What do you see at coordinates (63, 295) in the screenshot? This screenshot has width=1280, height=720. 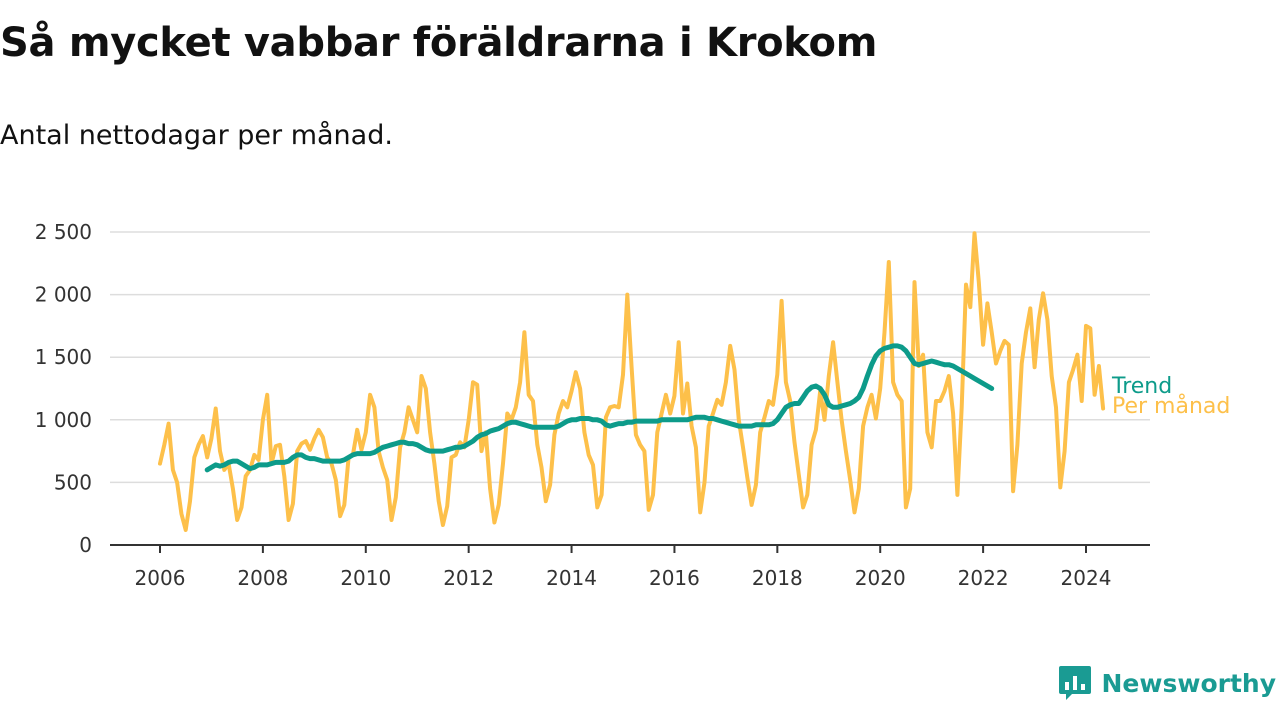 I see `y-tick-label: 2 000` at bounding box center [63, 295].